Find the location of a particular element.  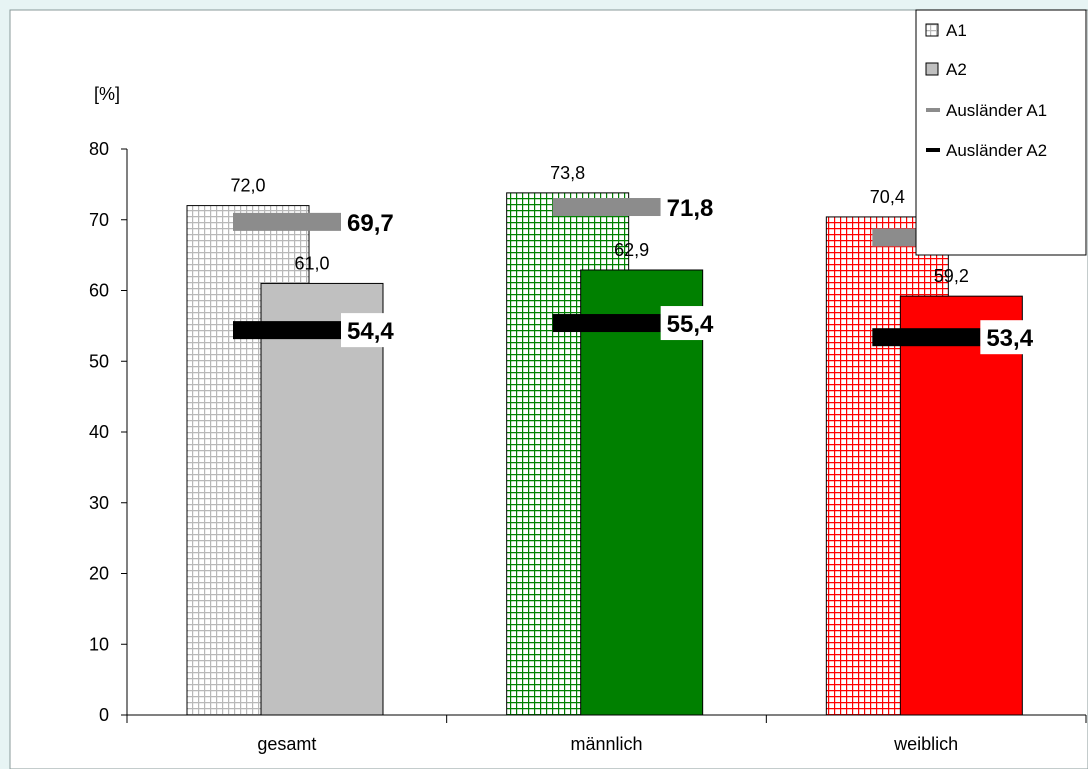

y-tick-label-10: 10 is located at coordinates (99, 644).